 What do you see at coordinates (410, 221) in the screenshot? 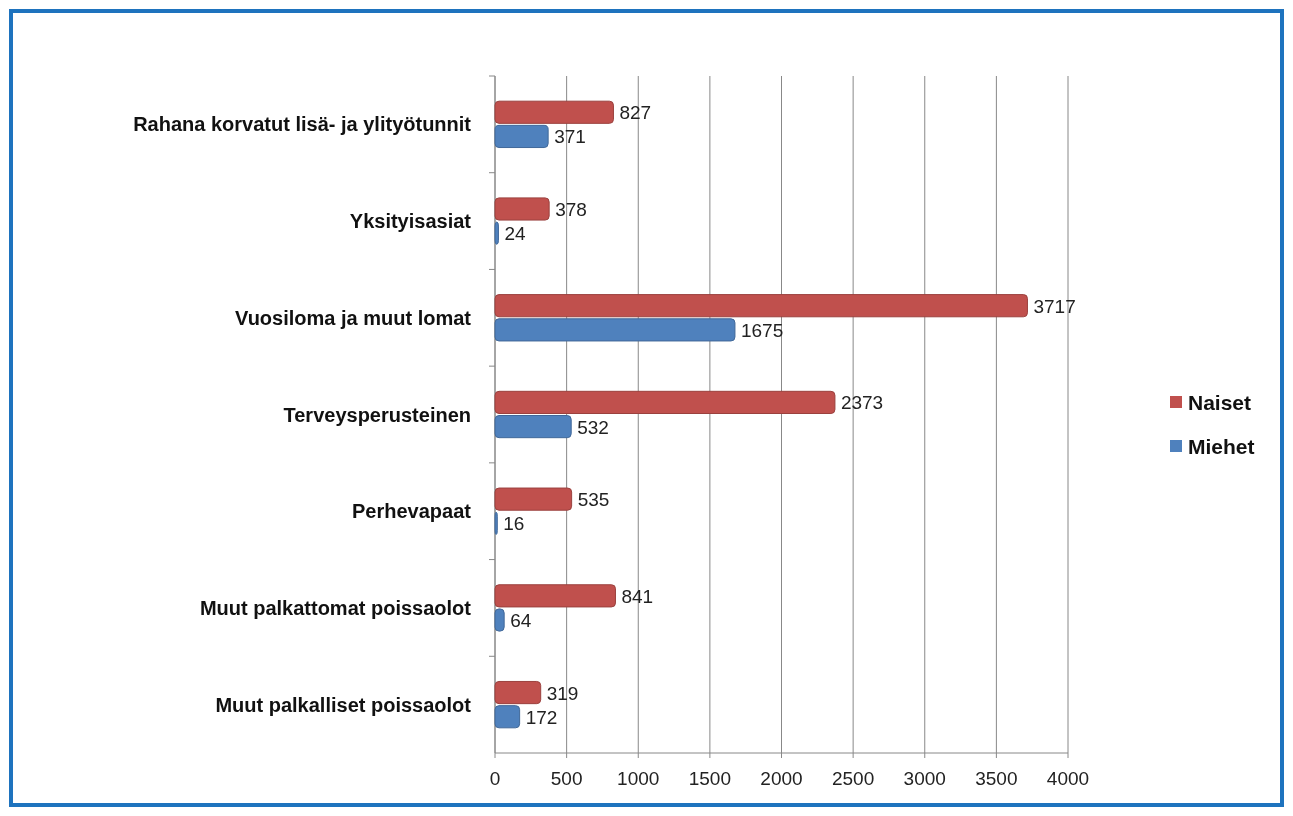
I see `y-tick-label: Yksityisasiat` at bounding box center [410, 221].